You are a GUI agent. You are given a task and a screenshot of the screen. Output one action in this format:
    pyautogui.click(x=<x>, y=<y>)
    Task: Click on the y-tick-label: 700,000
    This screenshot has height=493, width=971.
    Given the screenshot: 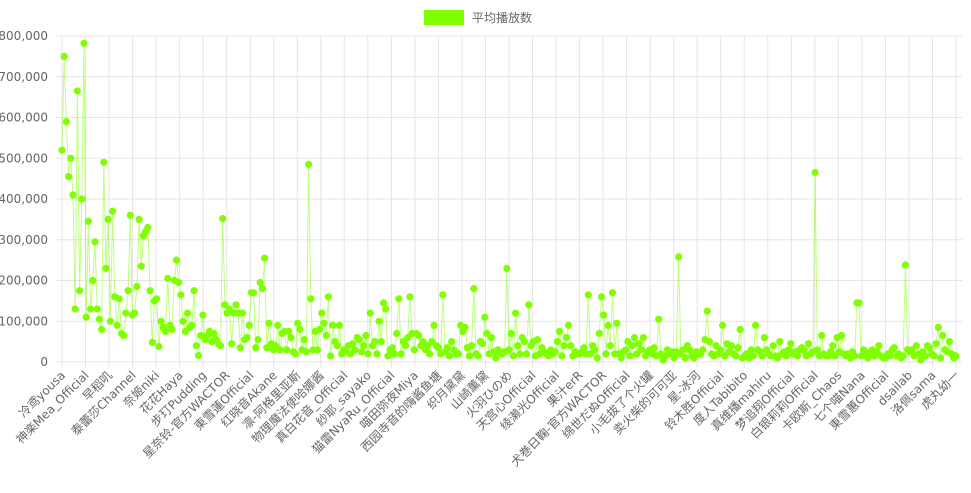 What is the action you would take?
    pyautogui.click(x=24, y=77)
    